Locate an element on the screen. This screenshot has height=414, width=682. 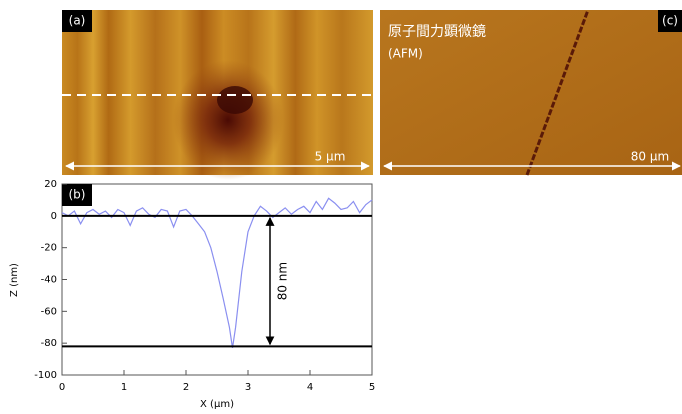
x-tick-label: 3 is located at coordinates (248, 387).